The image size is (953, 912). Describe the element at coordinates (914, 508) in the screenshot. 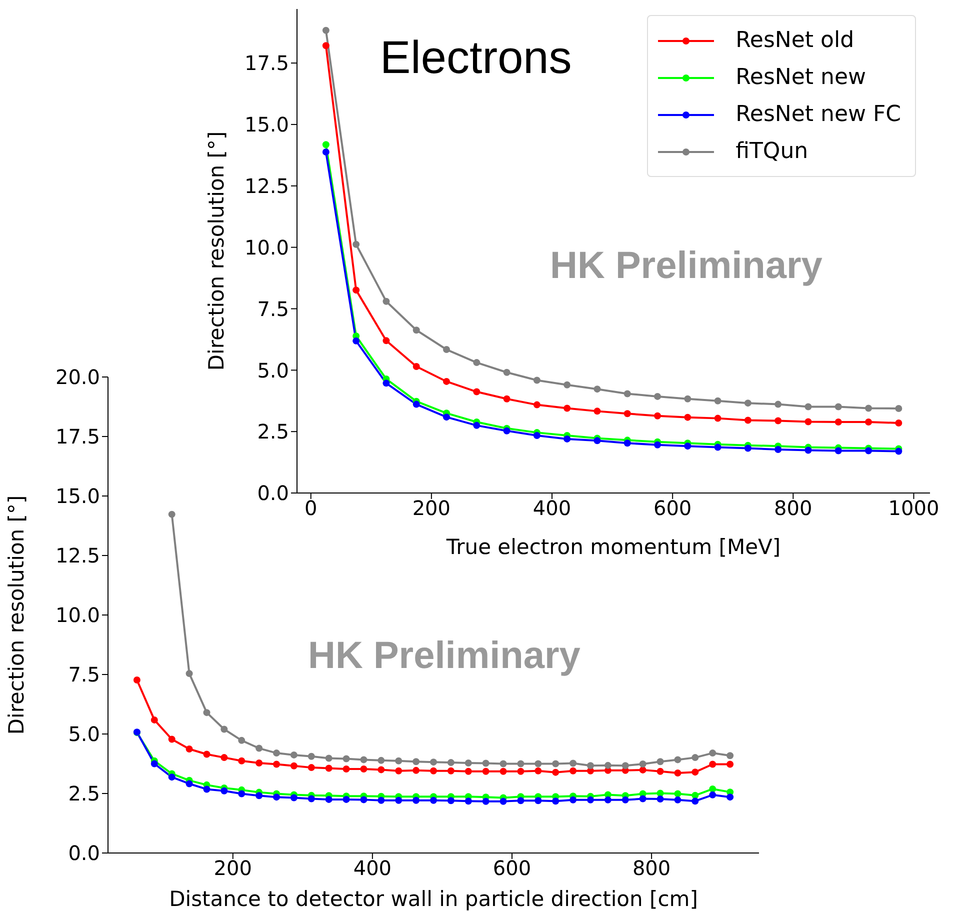

I see `x-tick-label: 1000` at that location.